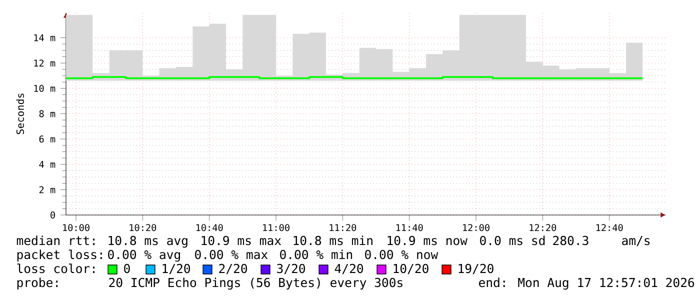  I want to click on text: 0.00 % now, so click(401, 255).